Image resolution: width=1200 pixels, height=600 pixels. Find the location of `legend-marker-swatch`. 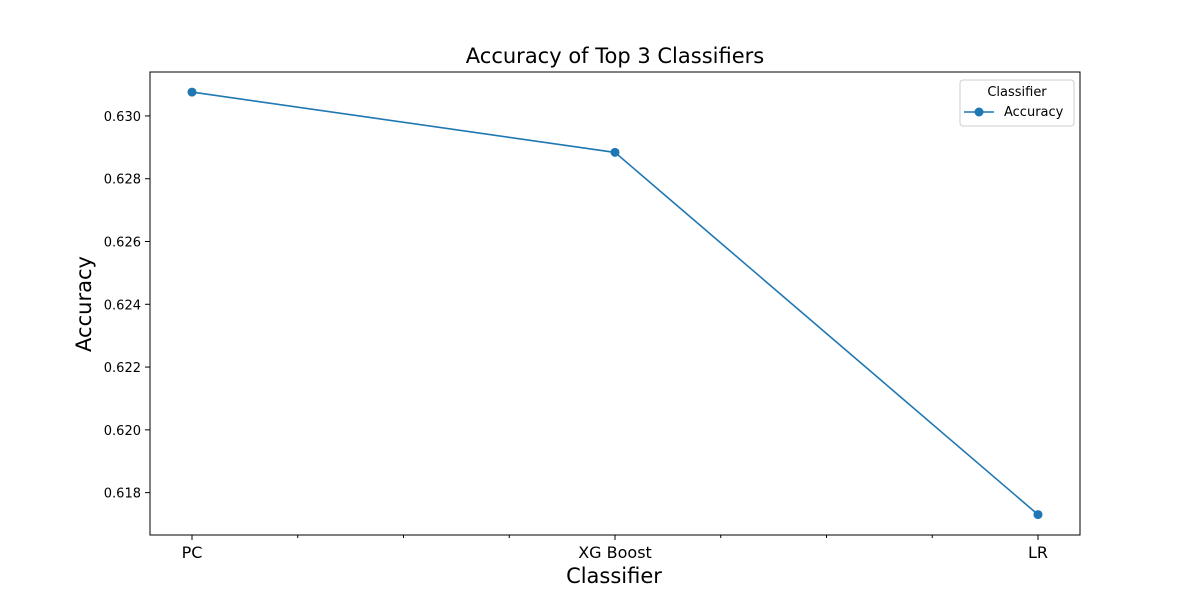

legend-marker-swatch is located at coordinates (979, 112).